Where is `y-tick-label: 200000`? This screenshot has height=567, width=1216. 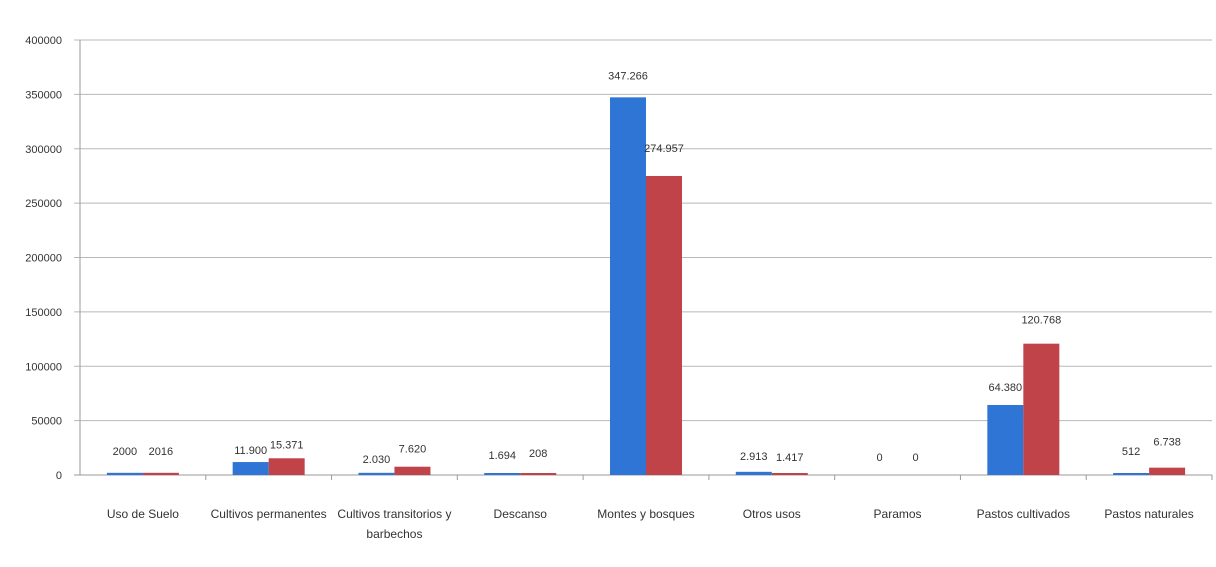
y-tick-label: 200000 is located at coordinates (43, 259).